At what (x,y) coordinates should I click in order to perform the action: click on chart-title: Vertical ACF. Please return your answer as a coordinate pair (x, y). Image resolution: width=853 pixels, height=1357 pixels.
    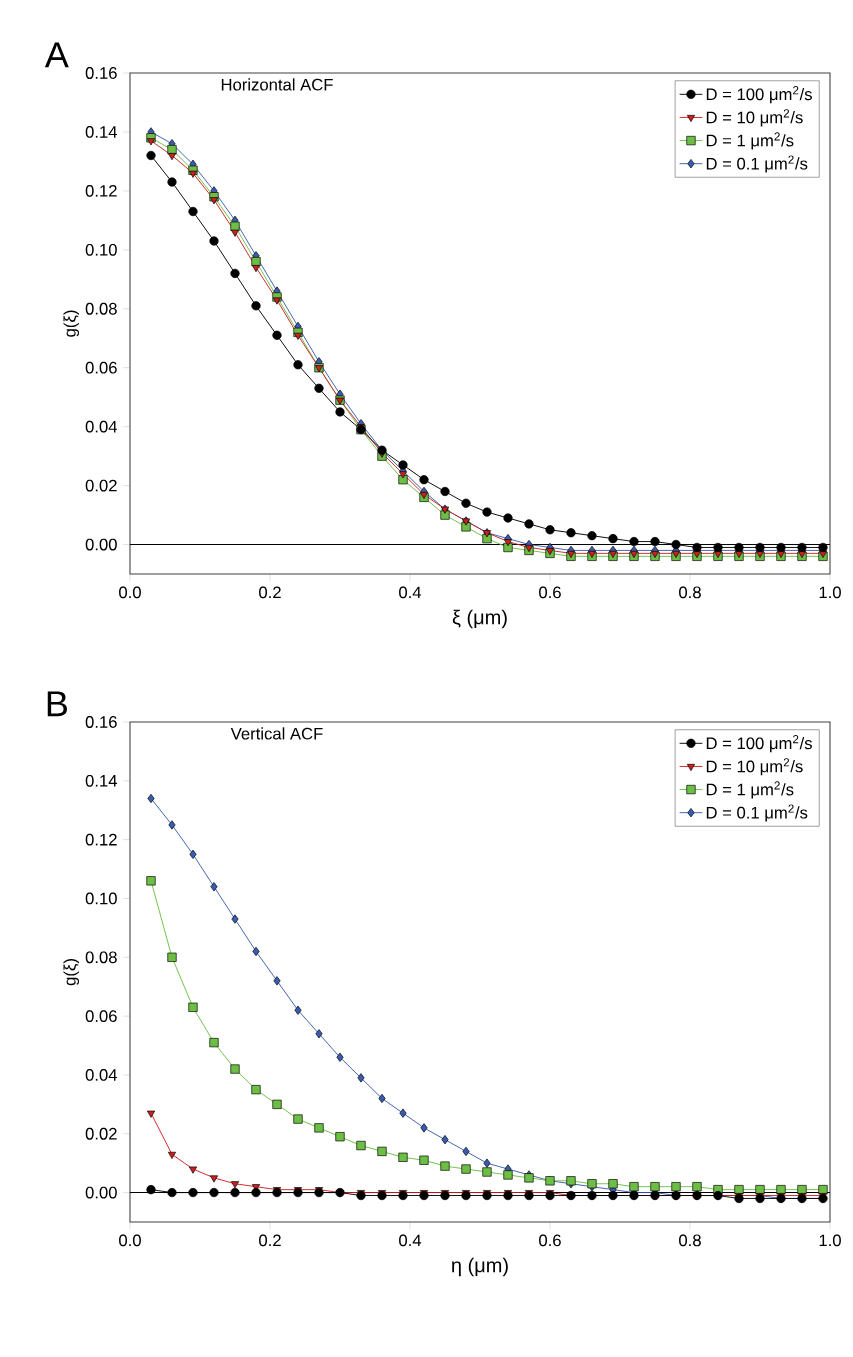
    Looking at the image, I should click on (276, 733).